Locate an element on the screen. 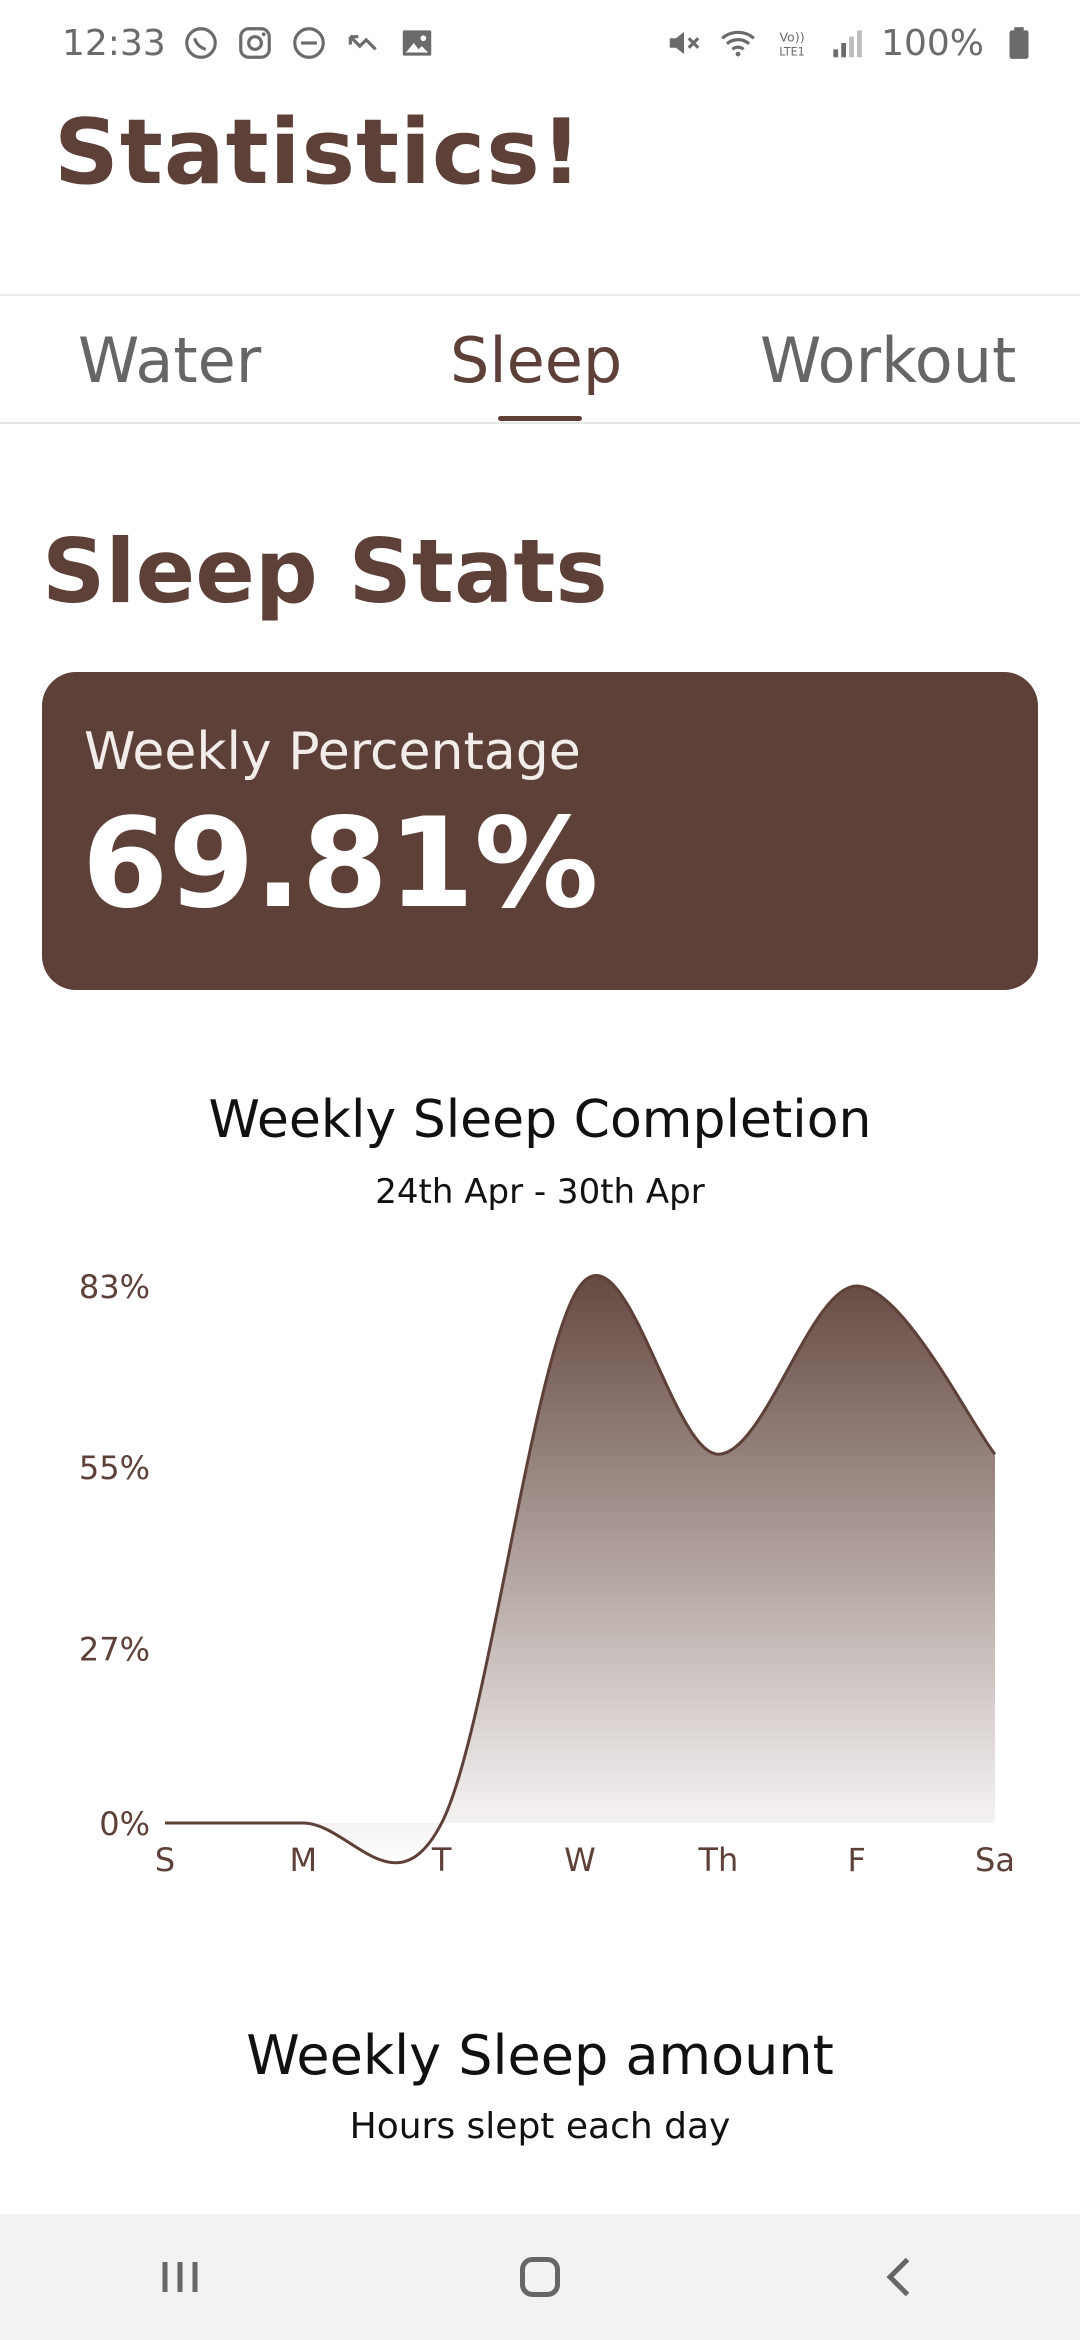 This screenshot has height=2340, width=1080. battery-icon is located at coordinates (1019, 43).